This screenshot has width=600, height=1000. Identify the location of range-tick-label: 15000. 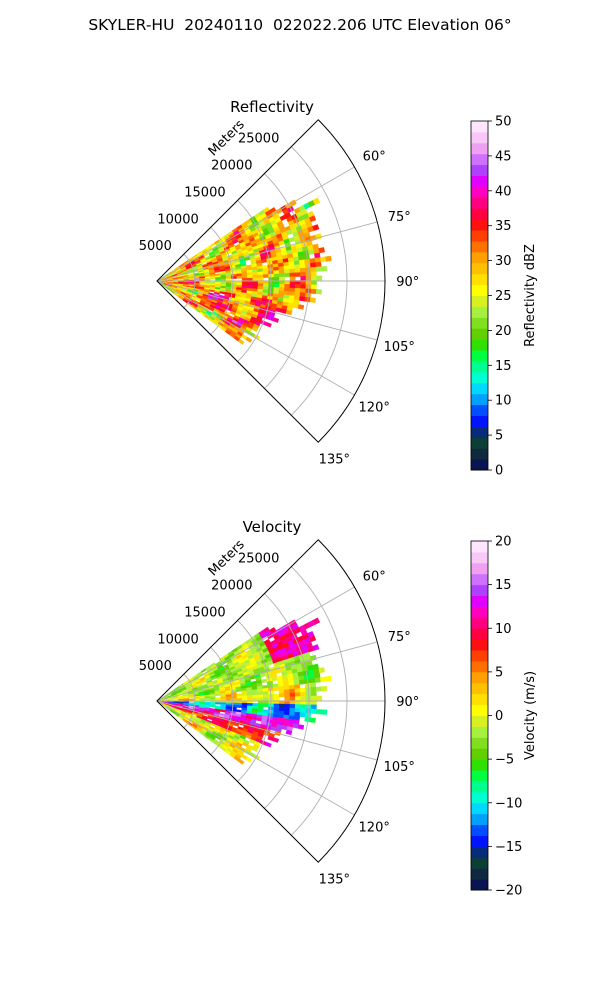
(204, 612).